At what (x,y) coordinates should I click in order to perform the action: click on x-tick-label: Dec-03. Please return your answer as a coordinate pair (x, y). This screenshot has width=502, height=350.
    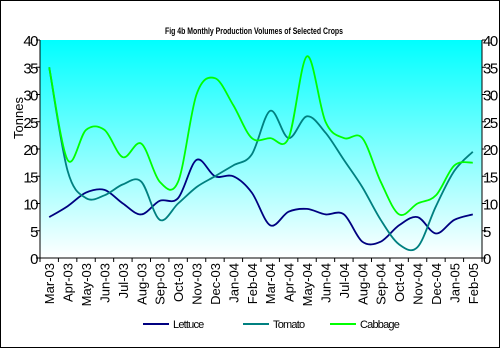
    Looking at the image, I should click on (215, 284).